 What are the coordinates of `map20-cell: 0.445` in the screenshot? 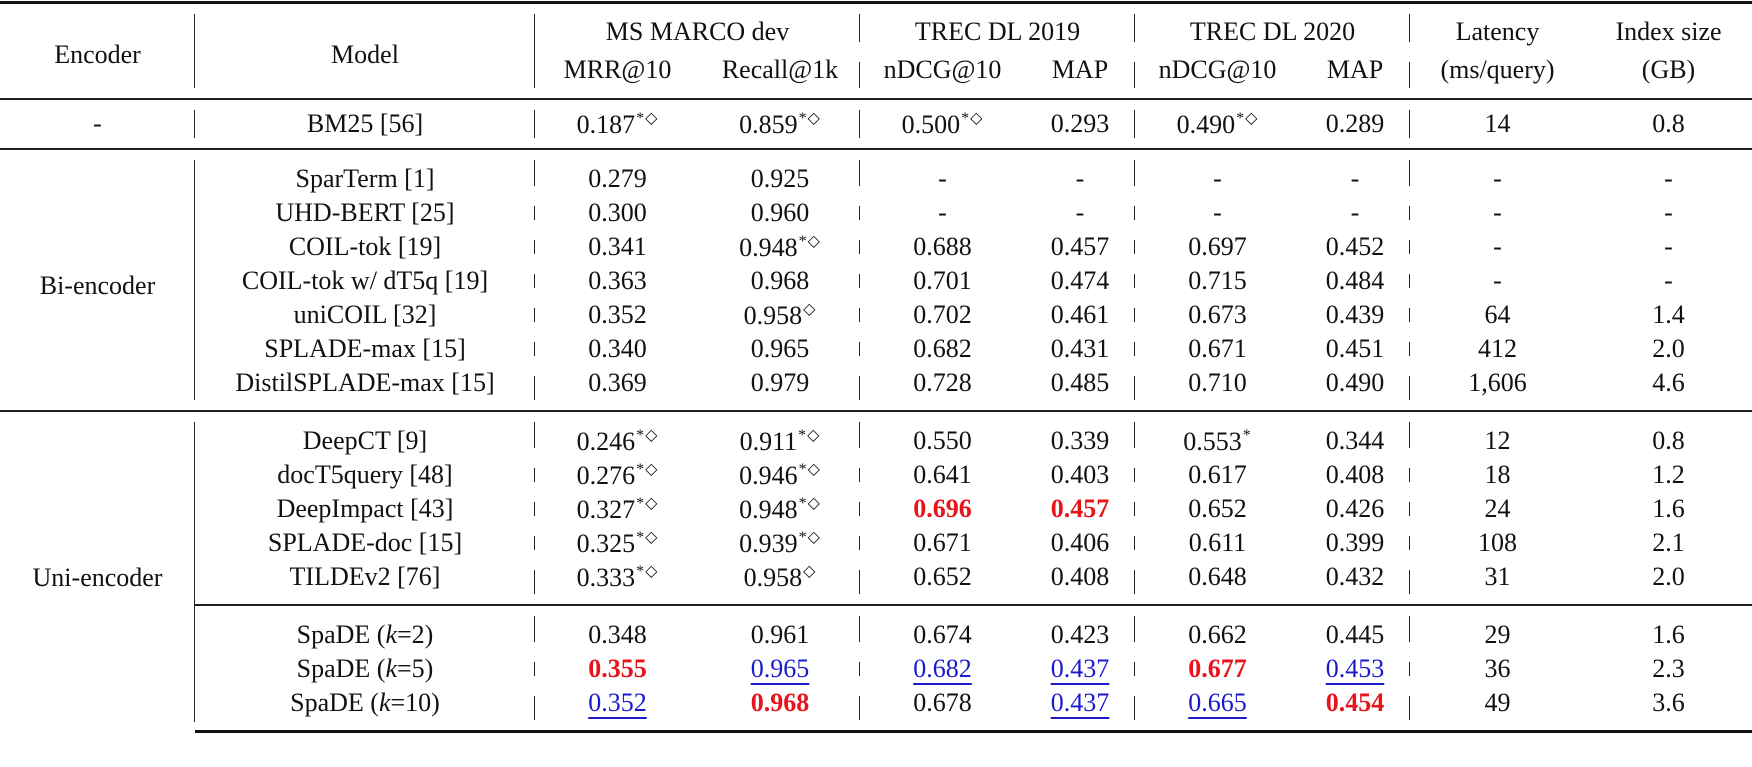 It's located at (1355, 628).